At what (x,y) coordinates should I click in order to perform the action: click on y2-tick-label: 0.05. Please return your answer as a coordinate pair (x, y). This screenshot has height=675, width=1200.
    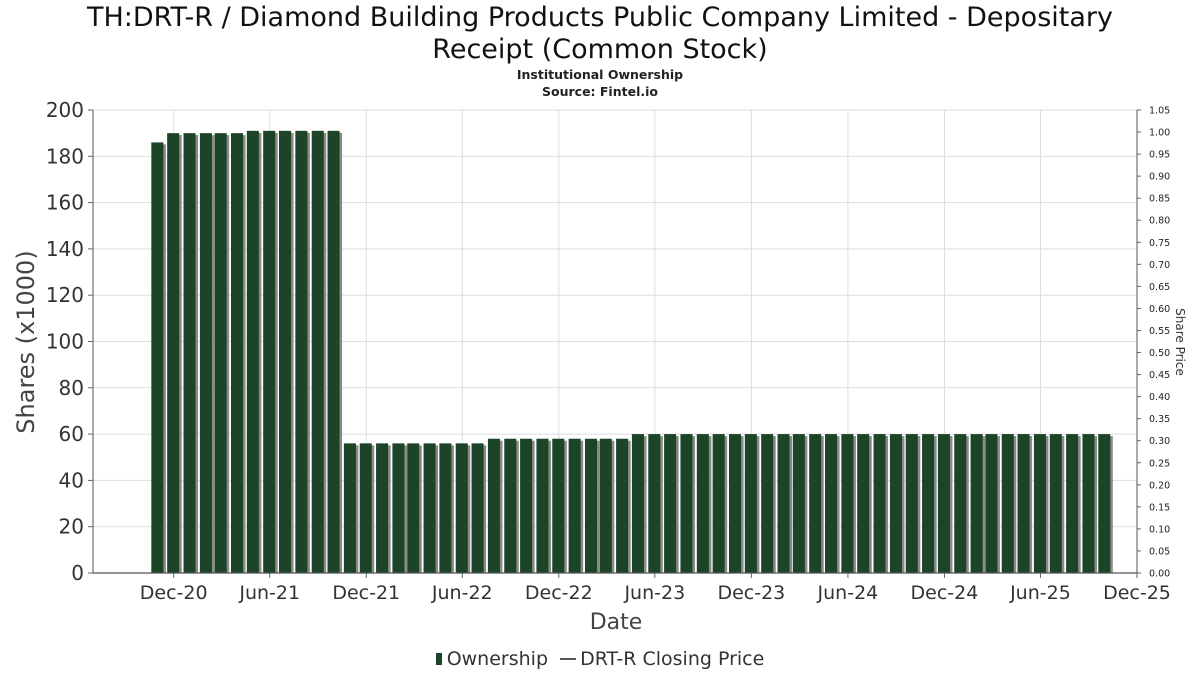
    Looking at the image, I should click on (1159, 551).